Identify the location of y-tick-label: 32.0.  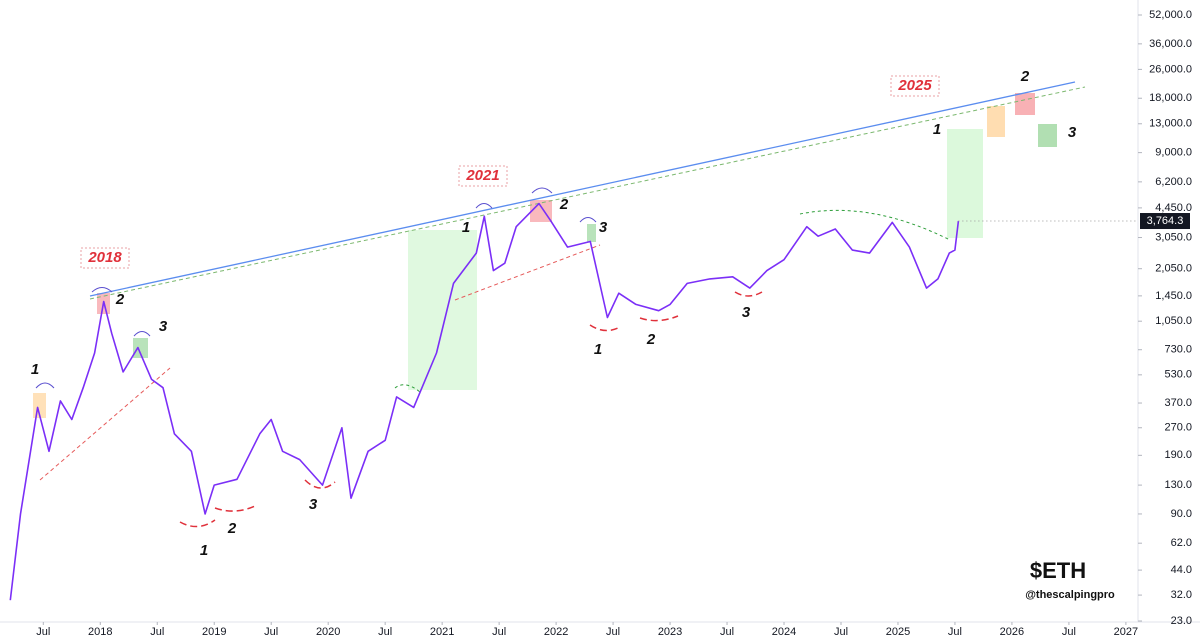
(1181, 595).